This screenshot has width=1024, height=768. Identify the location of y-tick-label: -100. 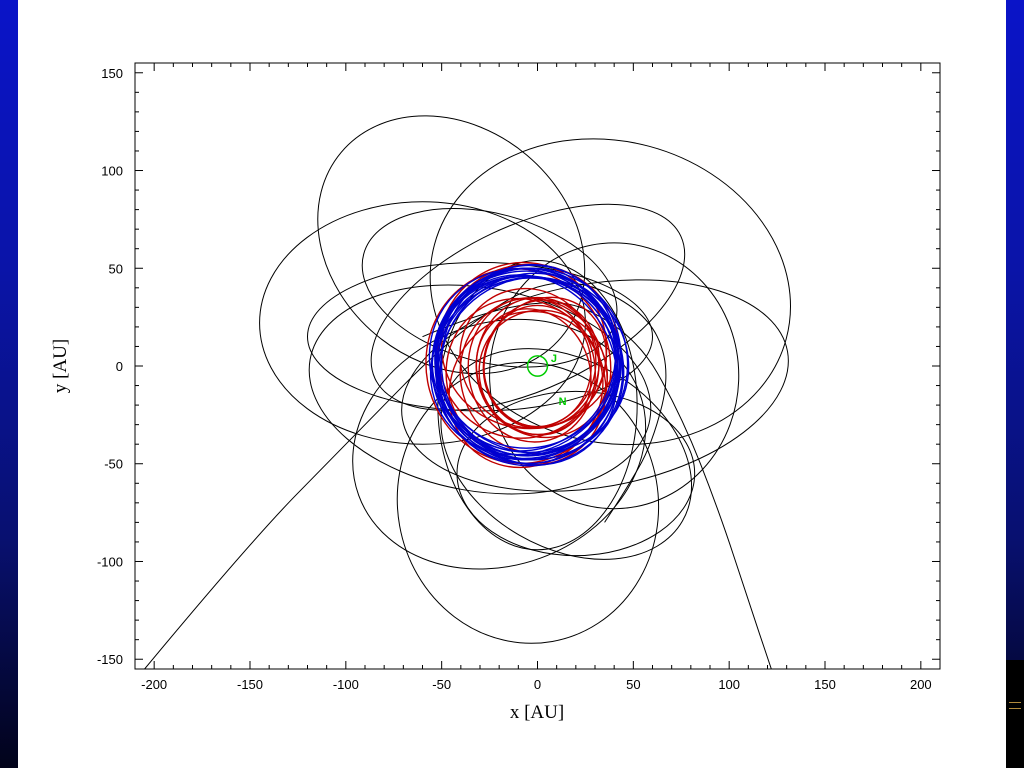
(110, 561).